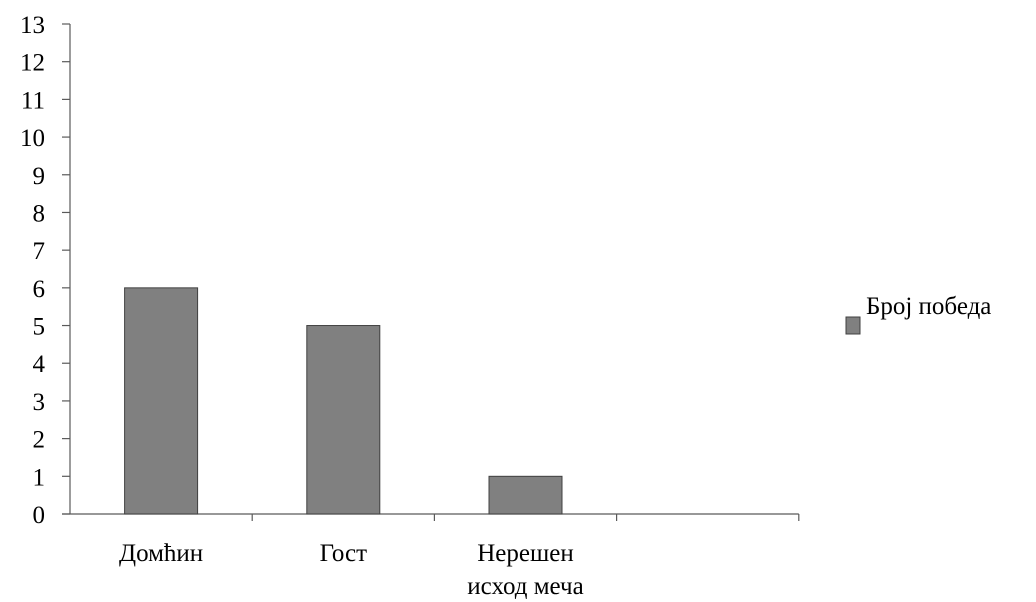  Describe the element at coordinates (39, 327) in the screenshot. I see `y-tick-label: 5` at that location.